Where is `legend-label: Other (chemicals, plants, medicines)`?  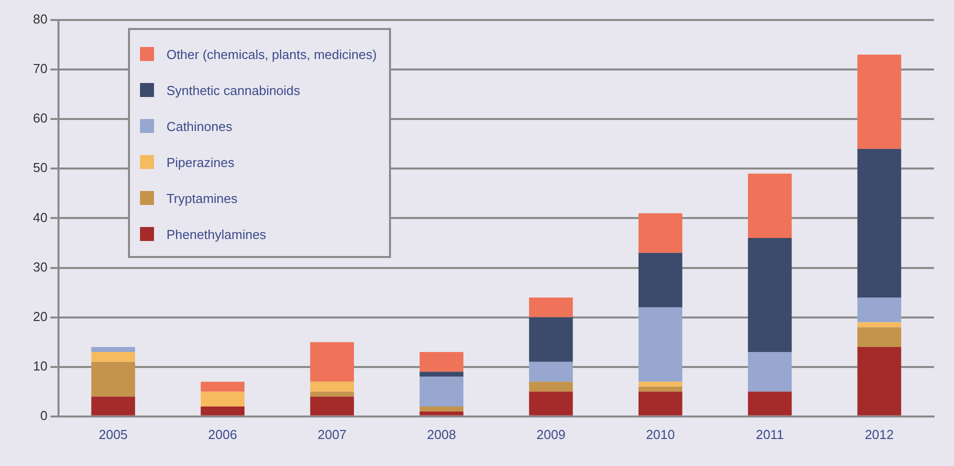
legend-label: Other (chemicals, plants, medicines) is located at coordinates (271, 54).